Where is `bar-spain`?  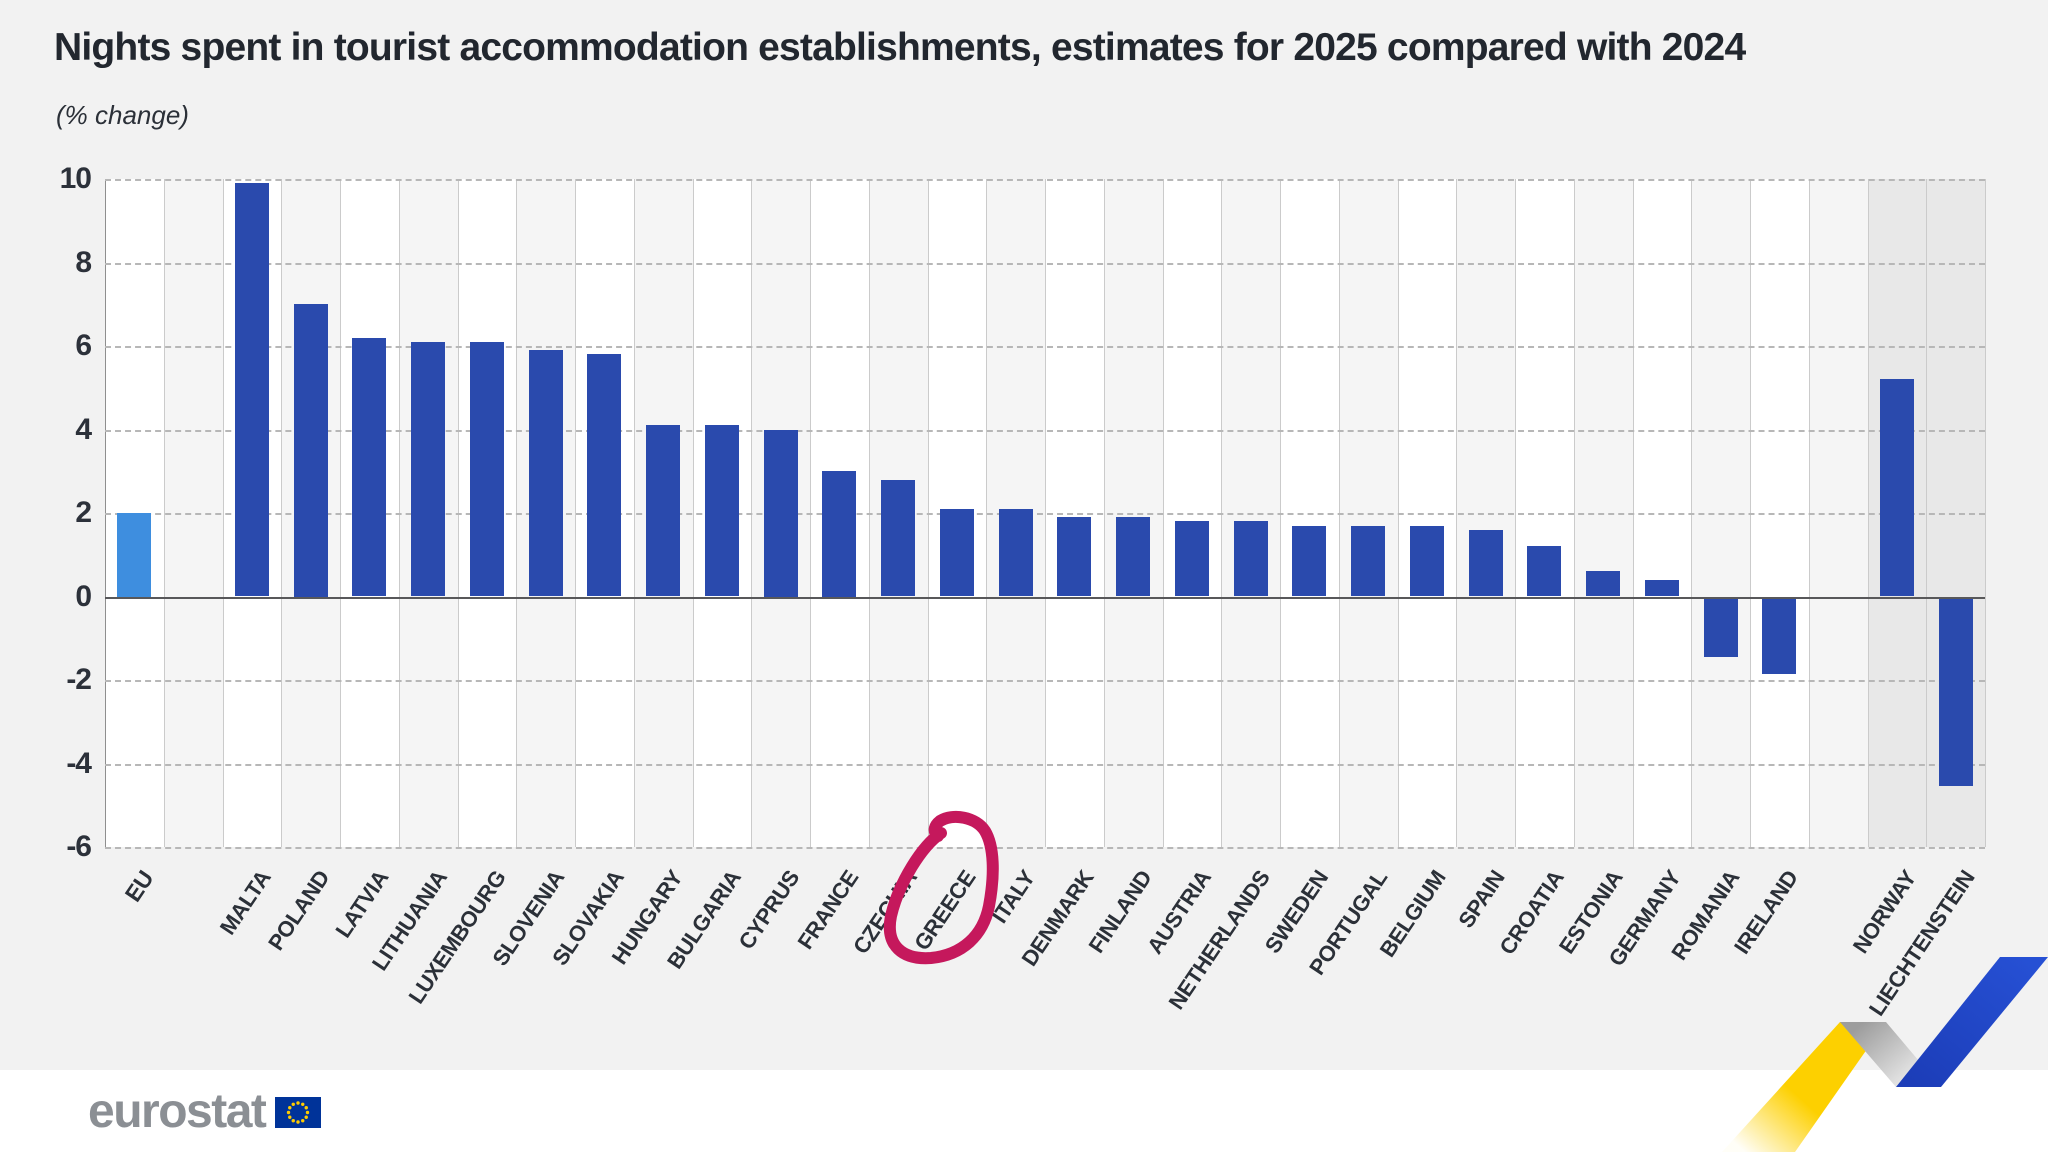 bar-spain is located at coordinates (1485, 563).